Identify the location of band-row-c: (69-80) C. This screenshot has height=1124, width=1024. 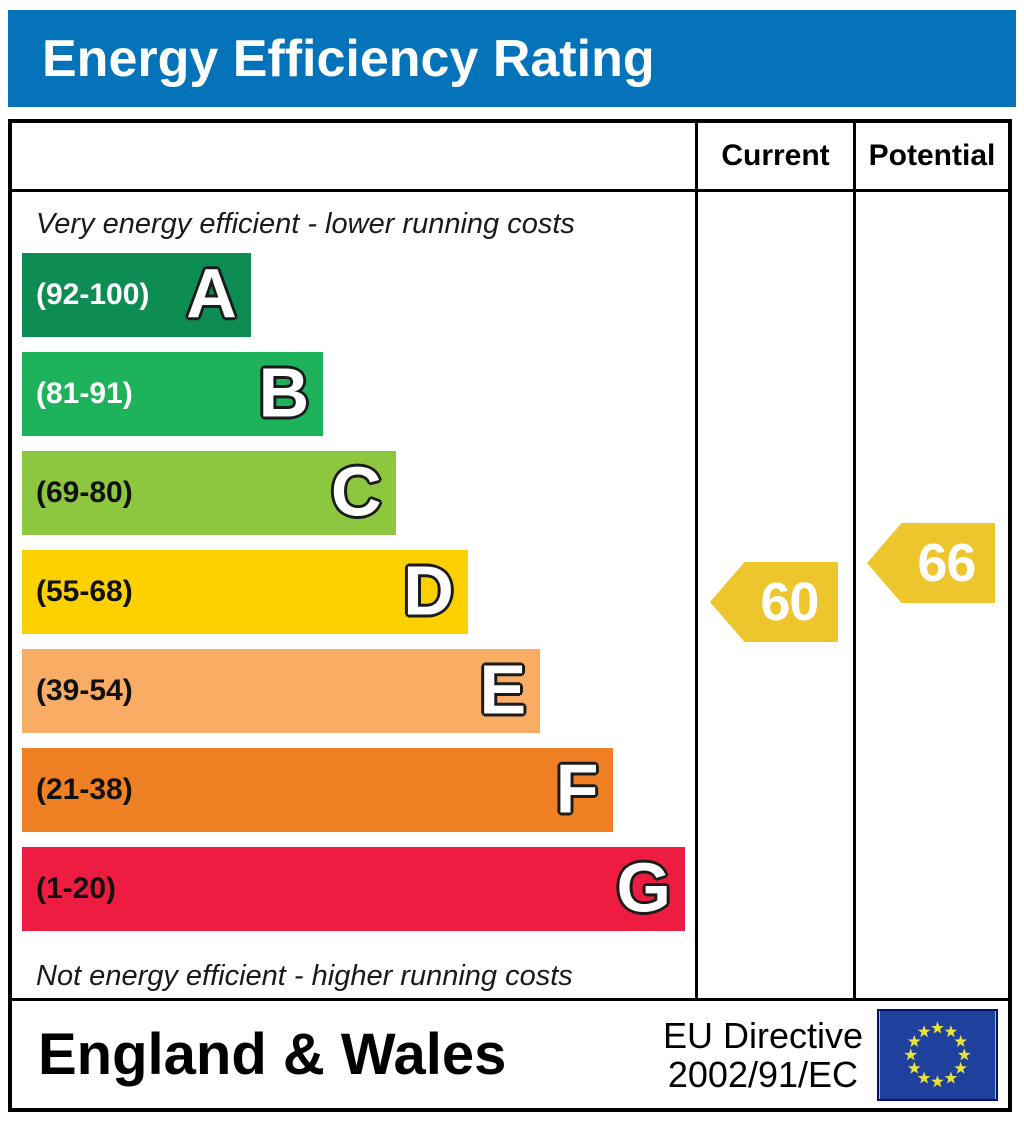
(358, 500).